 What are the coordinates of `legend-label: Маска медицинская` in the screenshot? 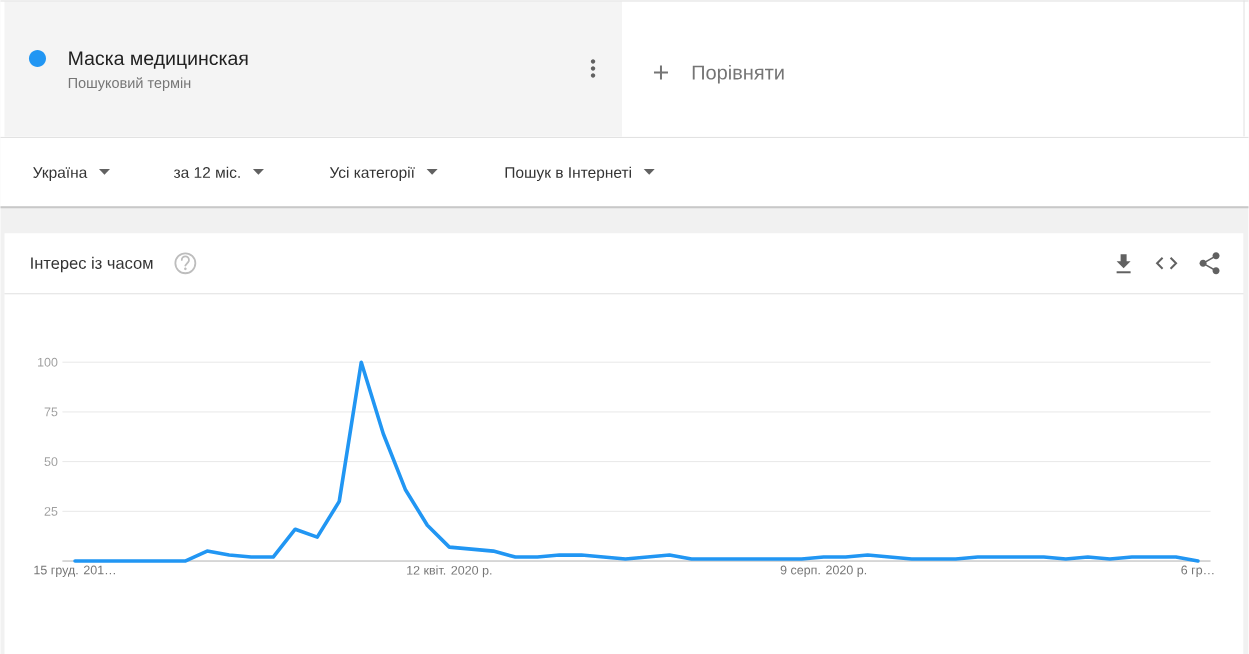 It's located at (158, 60).